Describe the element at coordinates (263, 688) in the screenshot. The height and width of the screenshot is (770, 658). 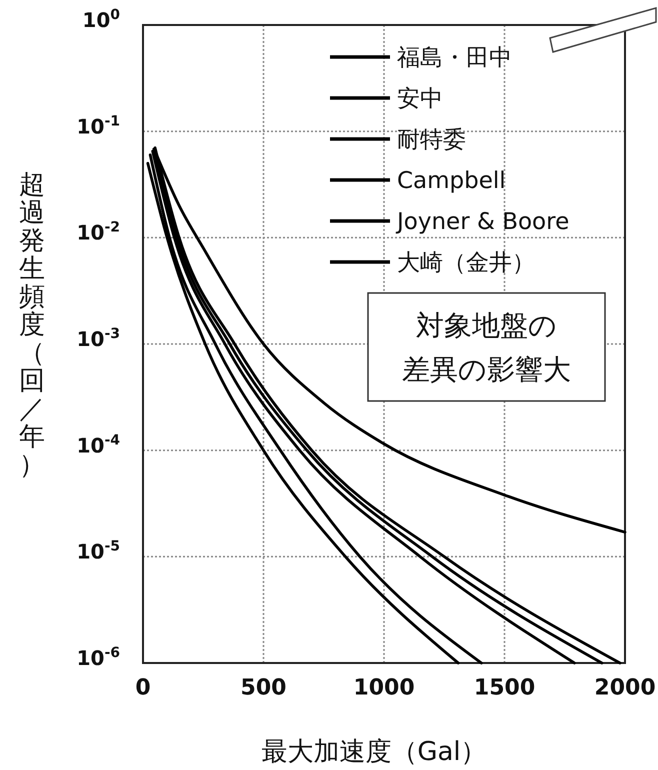
I see `x-tick-label: 500` at that location.